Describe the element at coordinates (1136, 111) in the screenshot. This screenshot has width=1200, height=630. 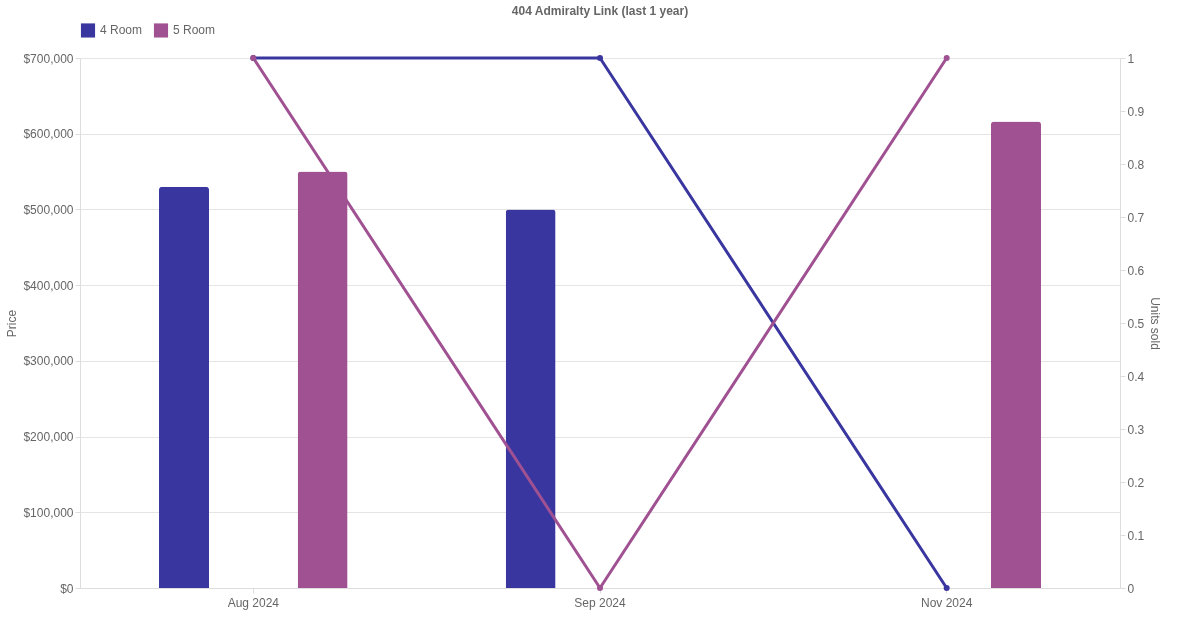
I see `y2-tick-label: 0.9` at that location.